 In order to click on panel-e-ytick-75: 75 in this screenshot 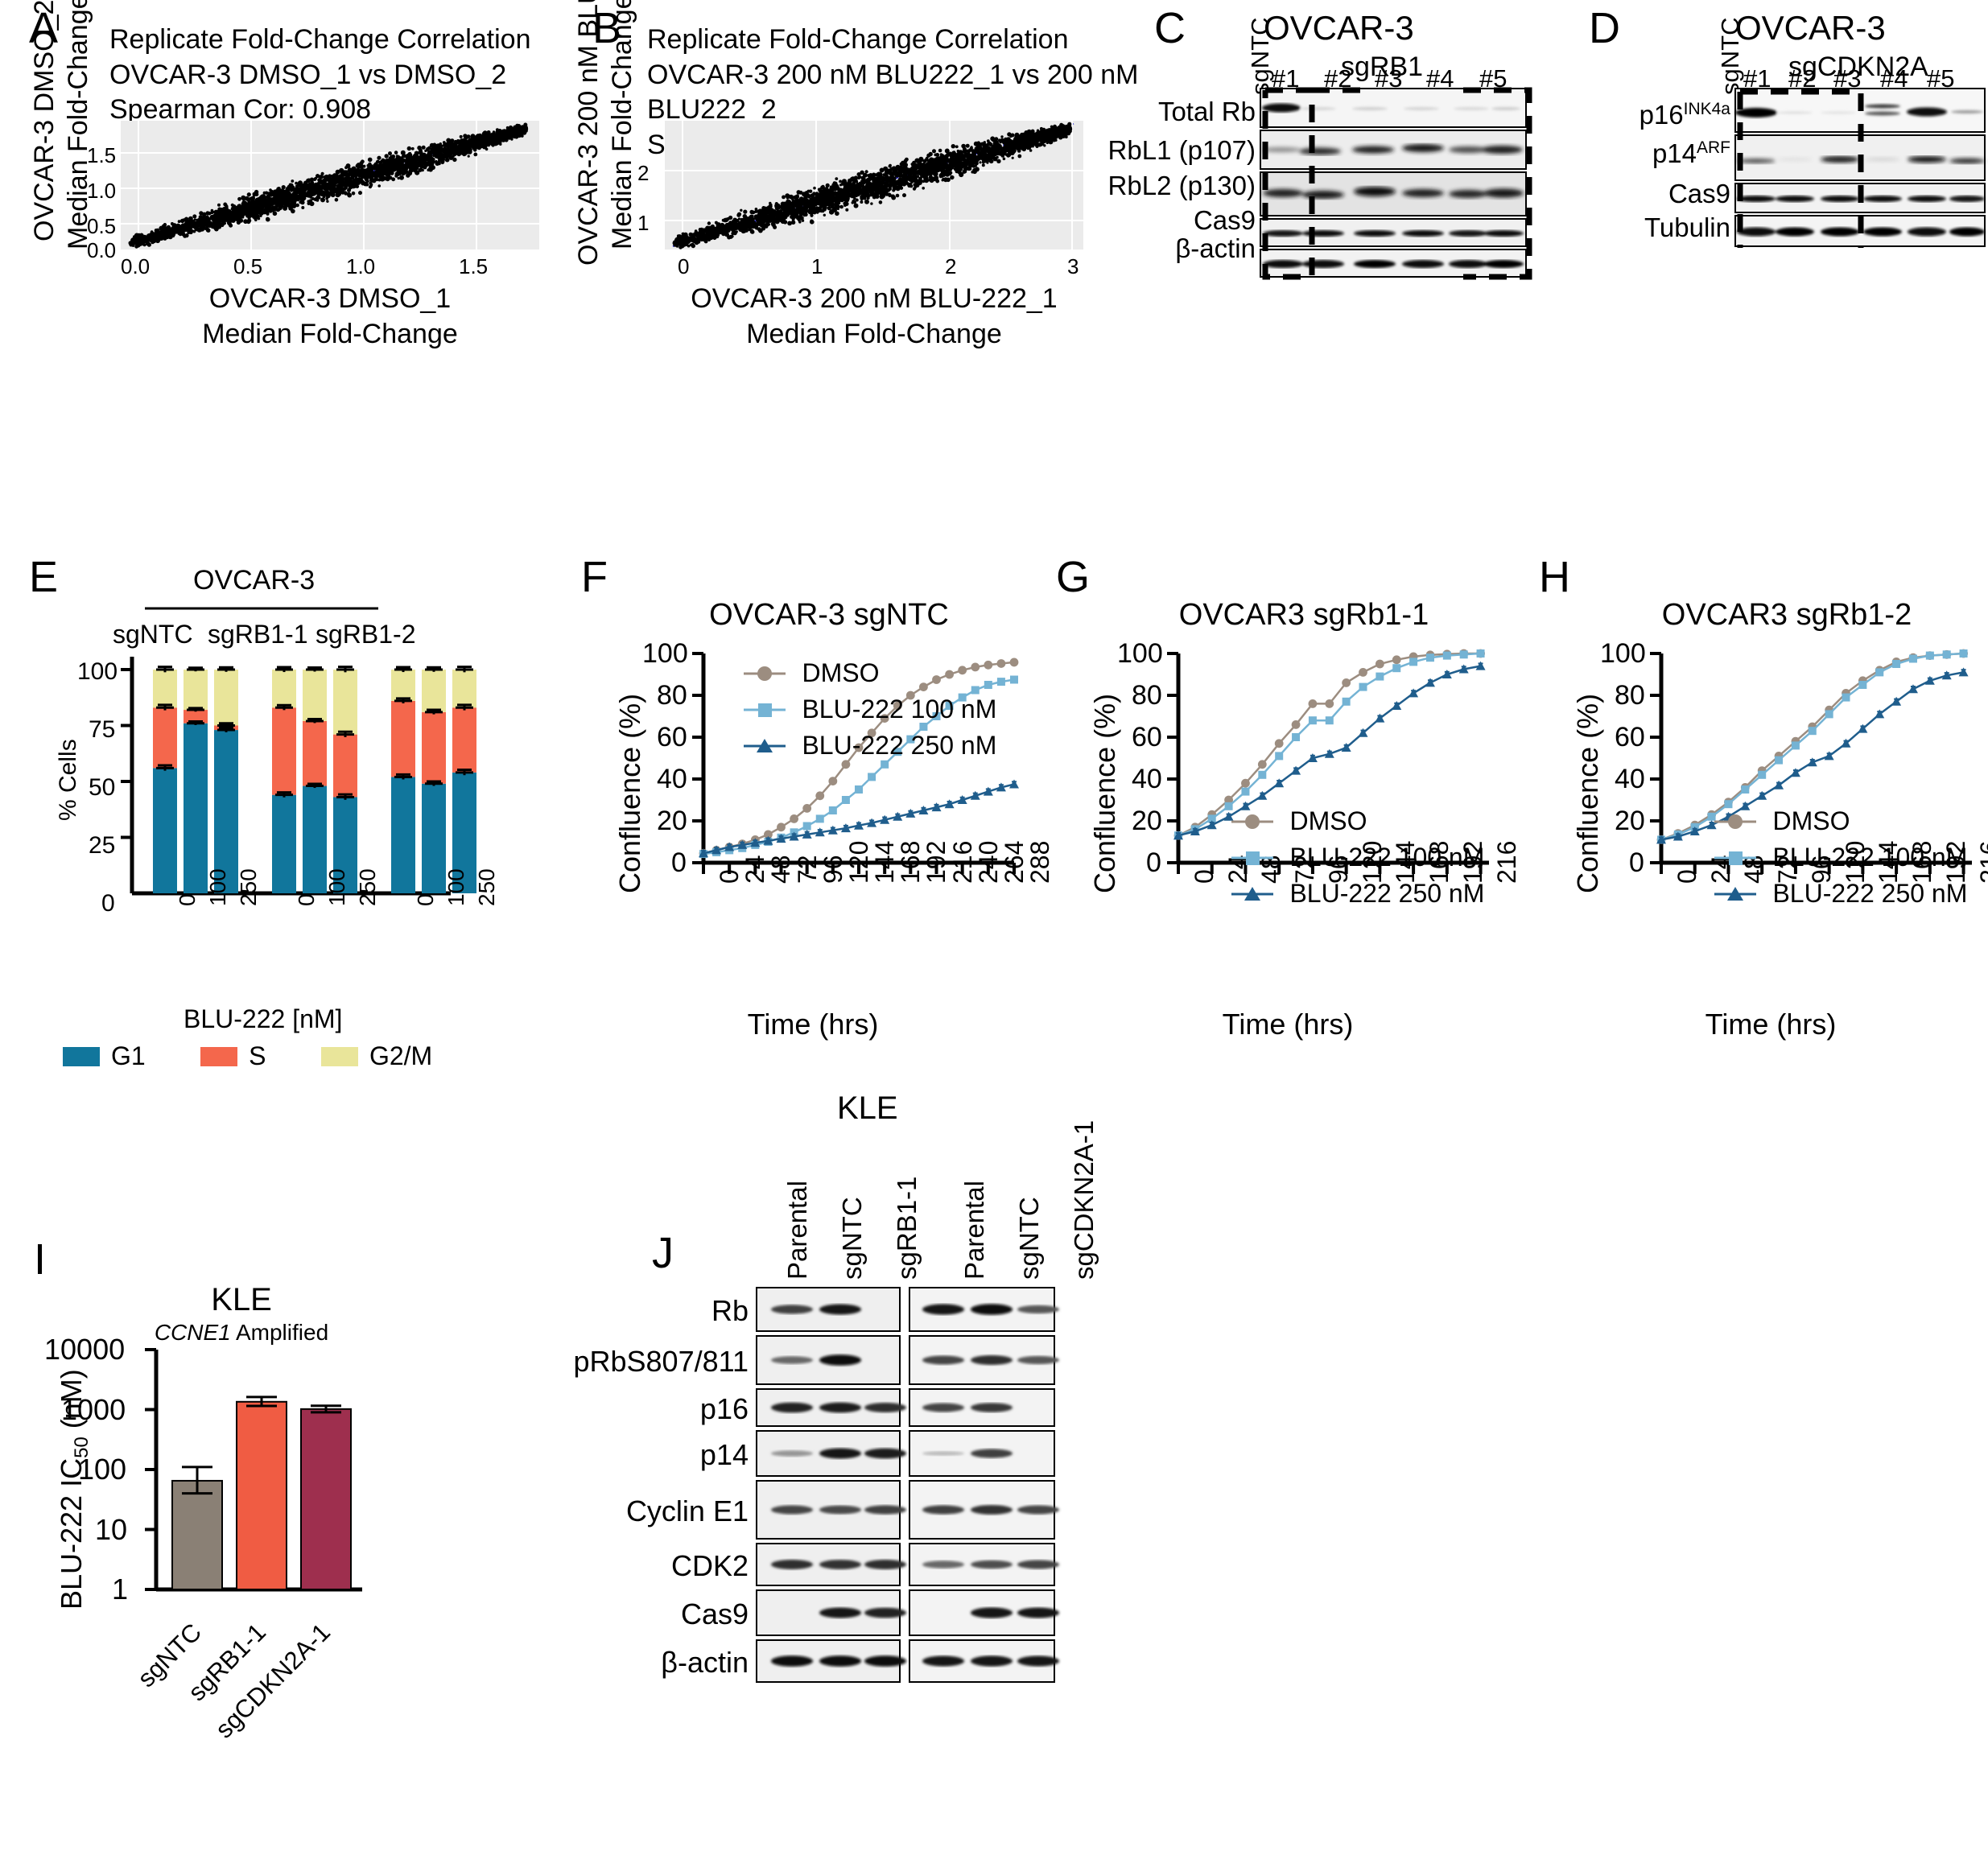, I will do `click(102, 730)`.